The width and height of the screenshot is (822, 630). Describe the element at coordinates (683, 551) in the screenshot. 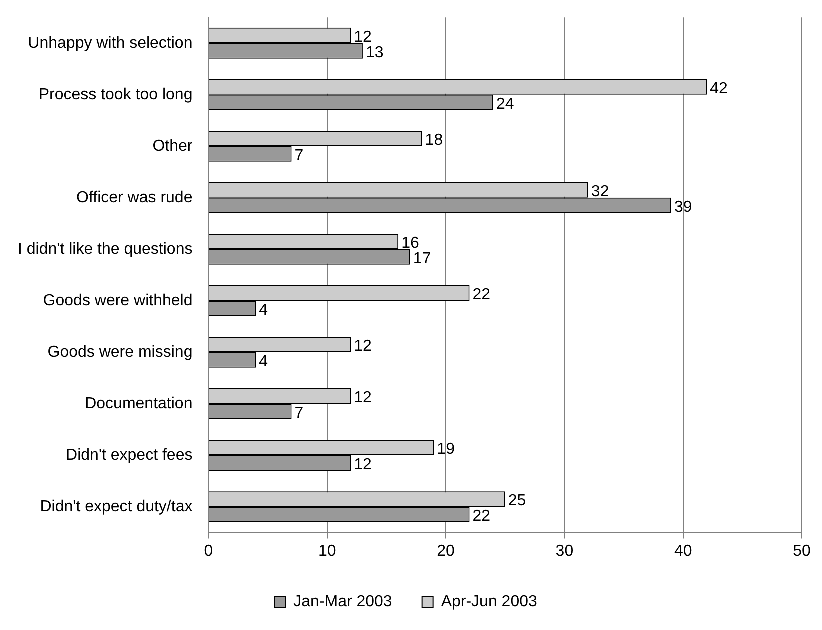

I see `x-tick-label: 40` at that location.